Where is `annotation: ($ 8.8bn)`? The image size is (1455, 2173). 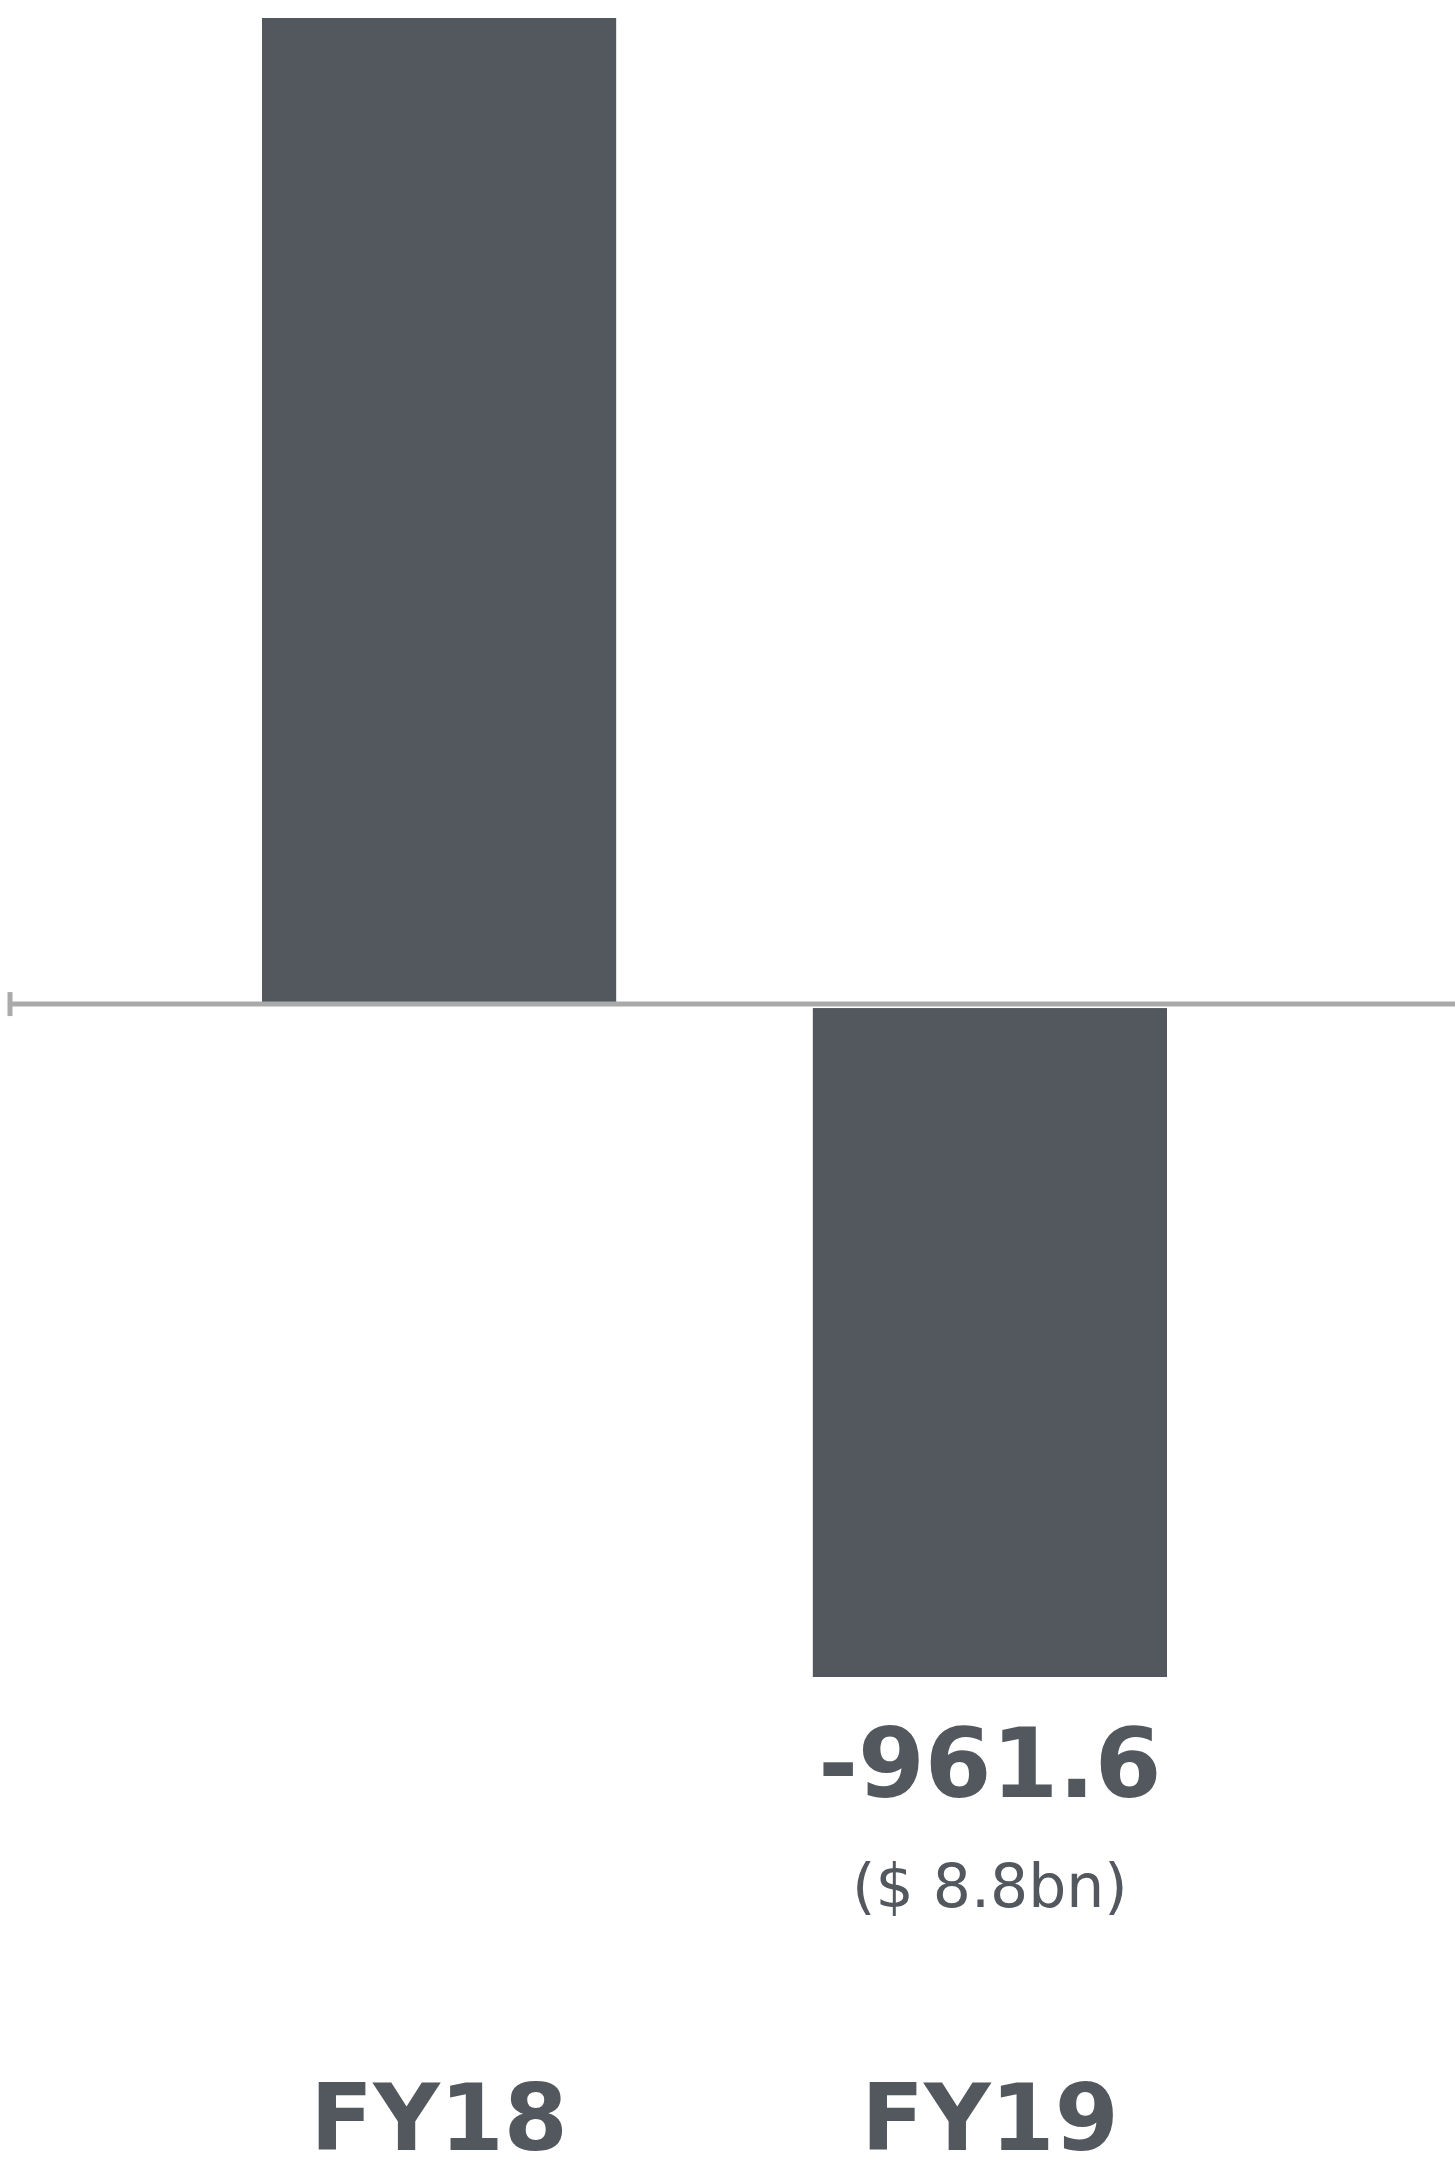 annotation: ($ 8.8bn) is located at coordinates (990, 1886).